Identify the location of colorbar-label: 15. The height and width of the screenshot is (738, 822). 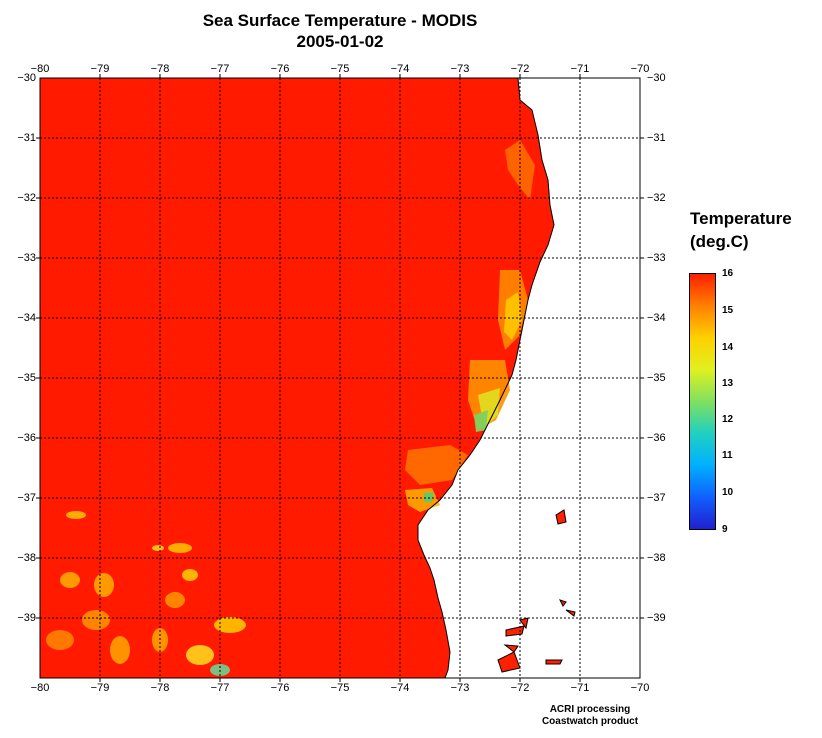
(728, 310).